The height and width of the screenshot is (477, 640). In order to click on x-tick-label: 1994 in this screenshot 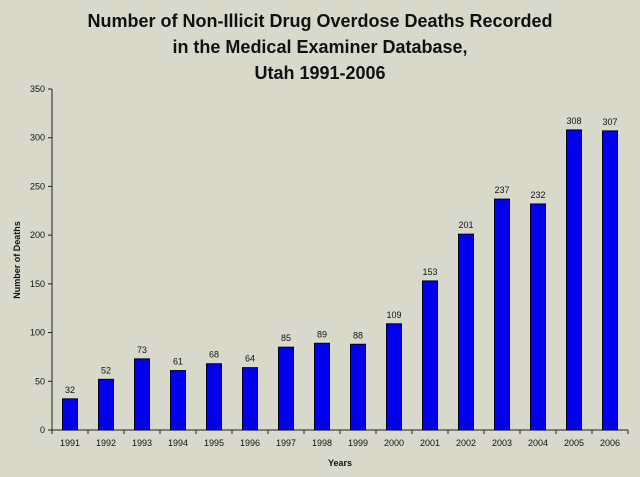, I will do `click(178, 443)`.